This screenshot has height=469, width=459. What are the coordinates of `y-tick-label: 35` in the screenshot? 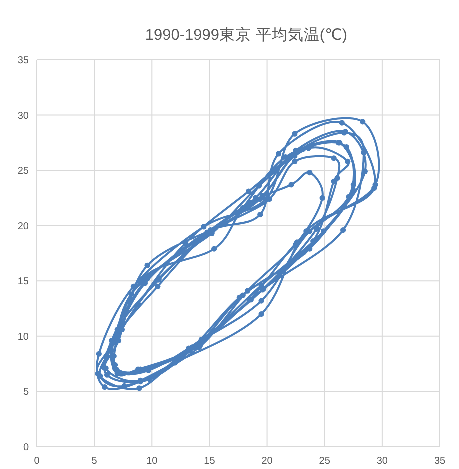 It's located at (24, 61).